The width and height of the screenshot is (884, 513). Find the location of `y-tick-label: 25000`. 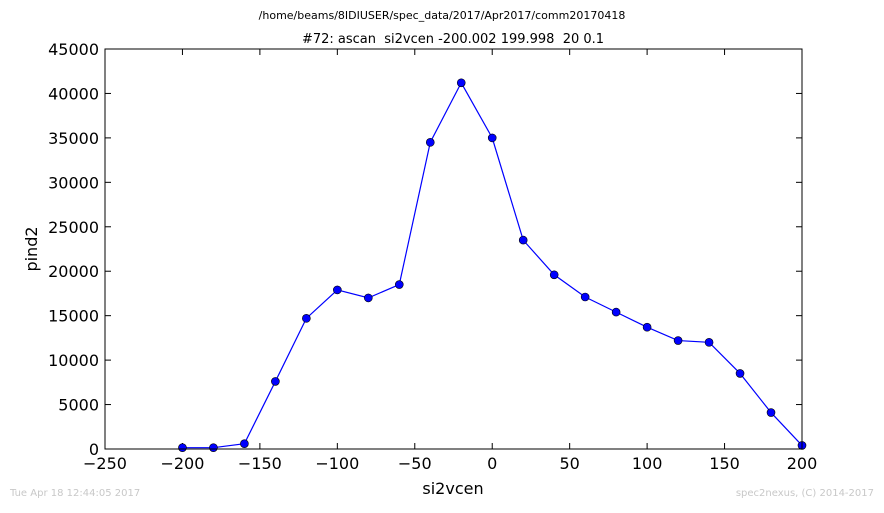

y-tick-label: 25000 is located at coordinates (73, 227).